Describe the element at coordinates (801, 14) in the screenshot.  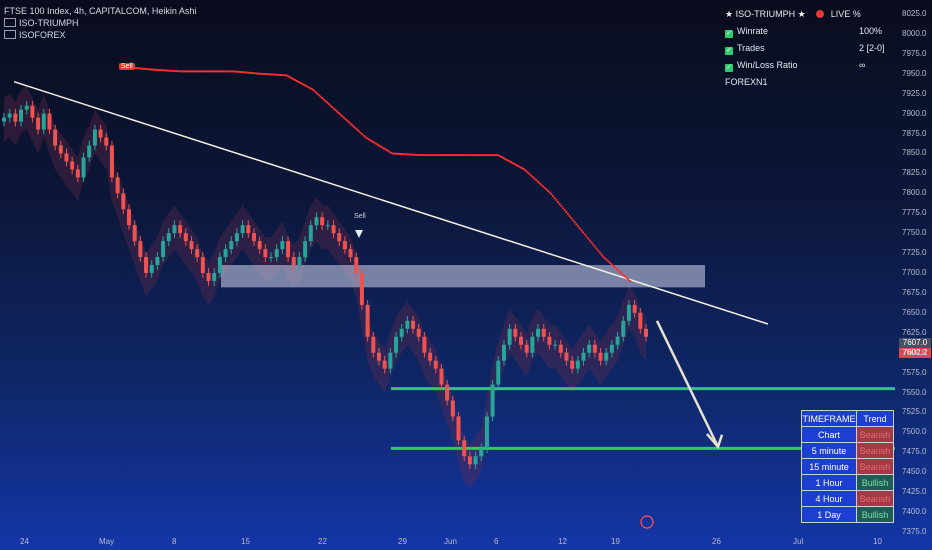
I see `star-icon: ★` at that location.